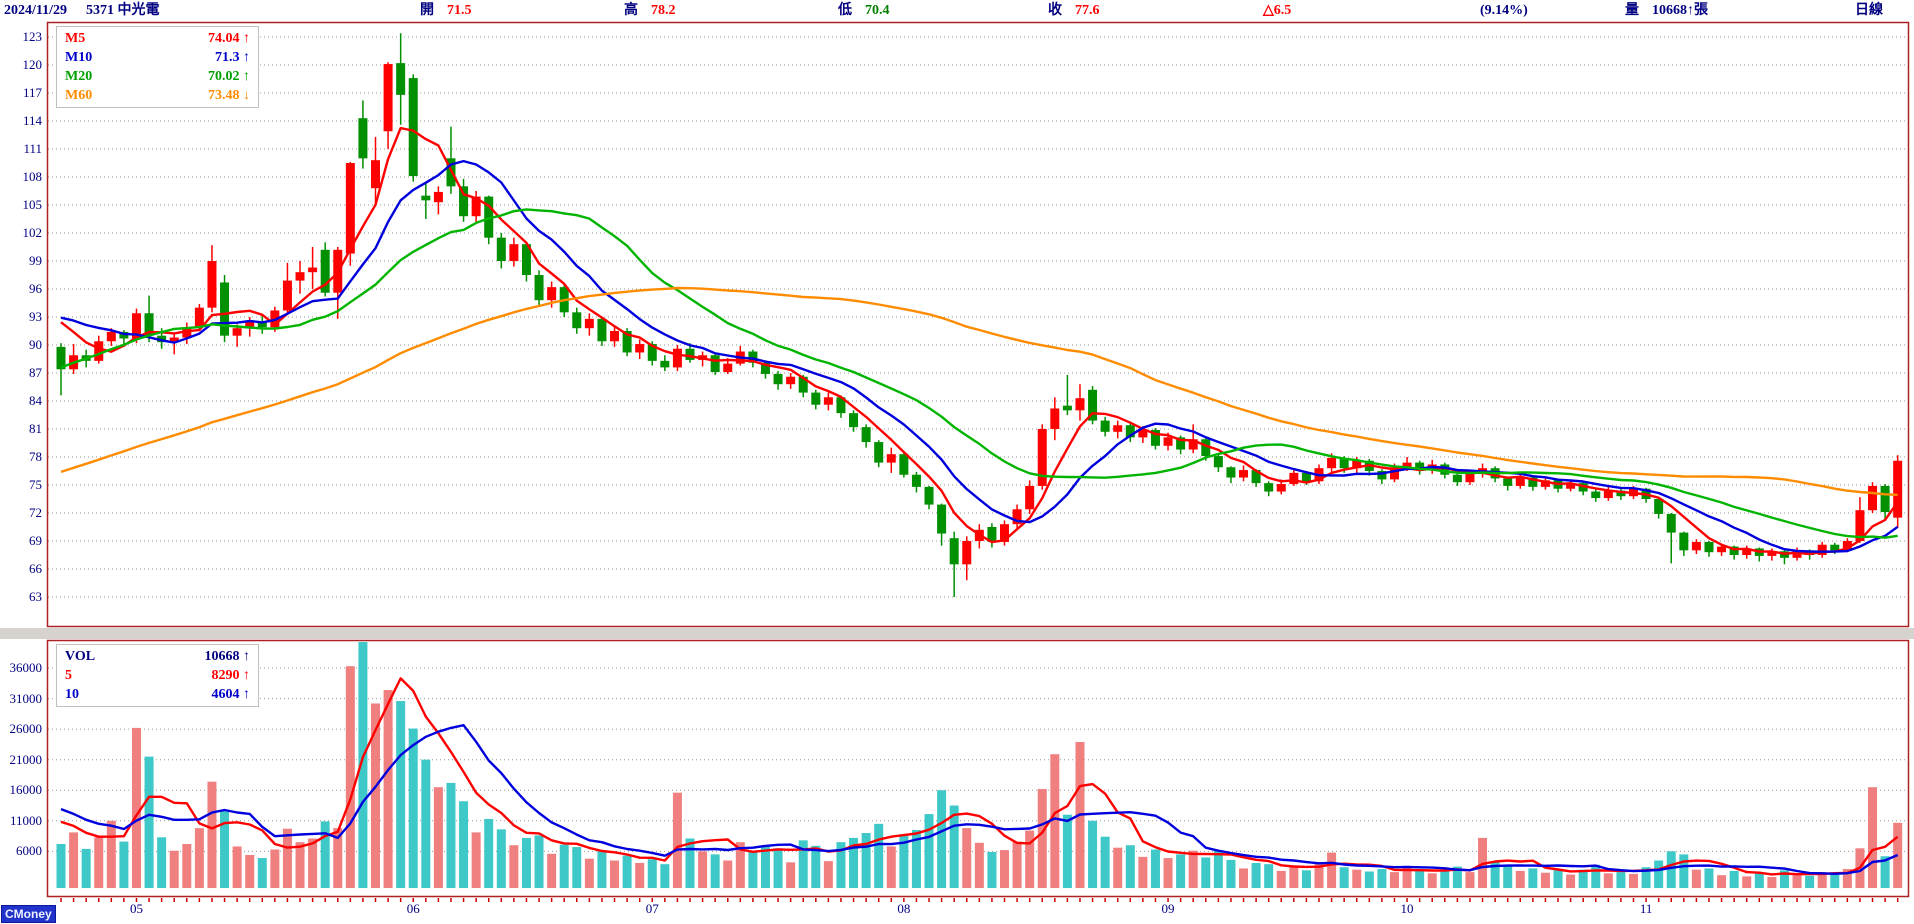 The height and width of the screenshot is (924, 1914). What do you see at coordinates (957, 633) in the screenshot?
I see `pane-splitter` at bounding box center [957, 633].